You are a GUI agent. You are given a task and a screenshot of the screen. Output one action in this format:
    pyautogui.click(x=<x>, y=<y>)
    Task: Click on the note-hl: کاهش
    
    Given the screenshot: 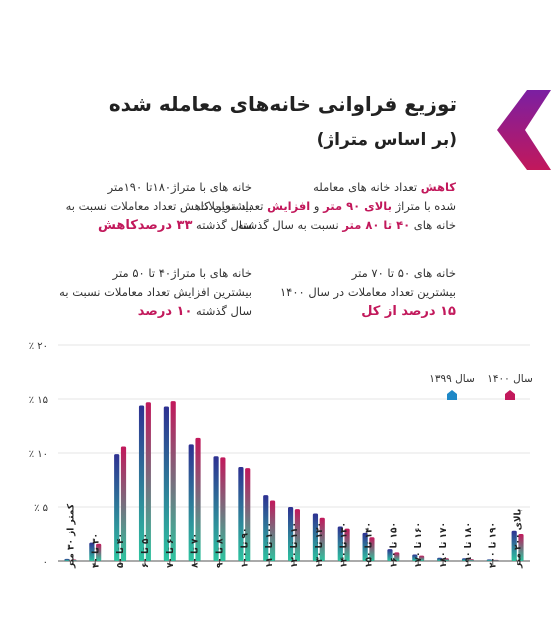 What is the action you would take?
    pyautogui.click(x=438, y=187)
    